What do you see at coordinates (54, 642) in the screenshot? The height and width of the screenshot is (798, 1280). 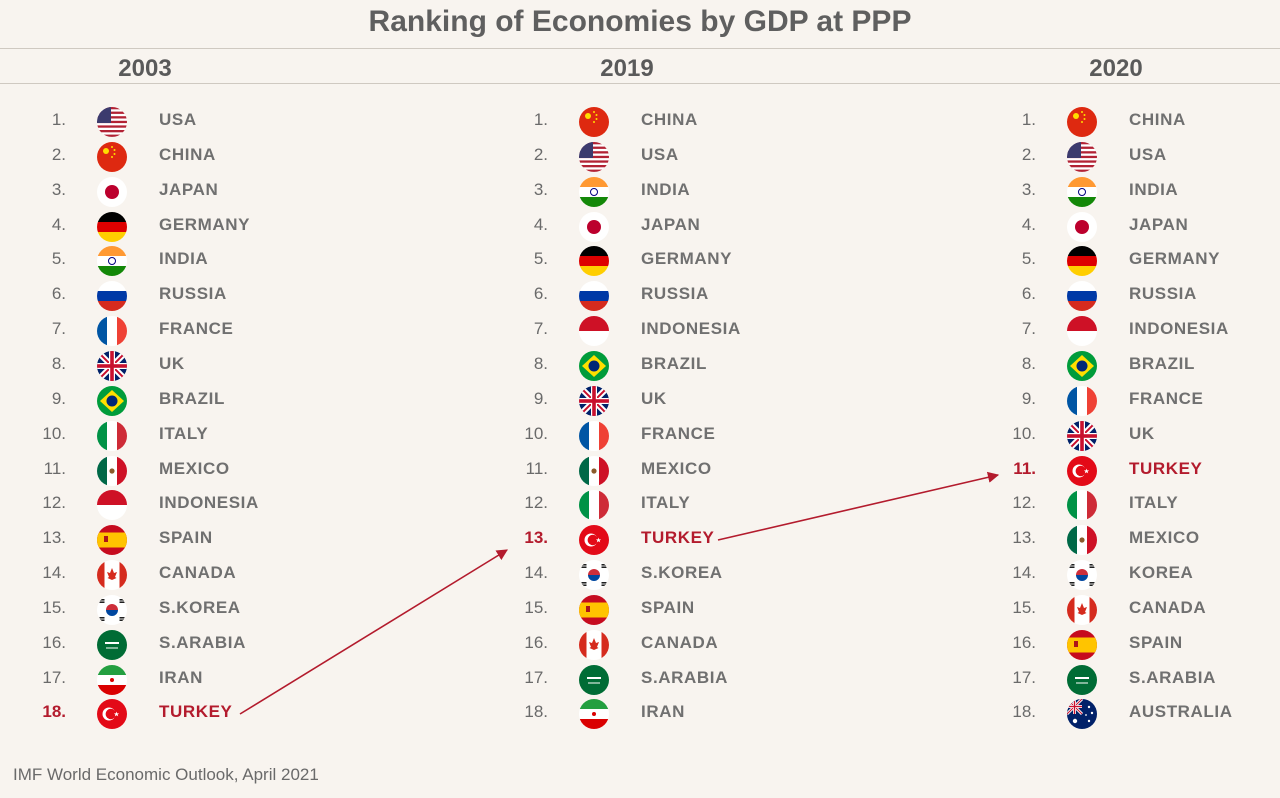 I see `rank-number: 16.` at bounding box center [54, 642].